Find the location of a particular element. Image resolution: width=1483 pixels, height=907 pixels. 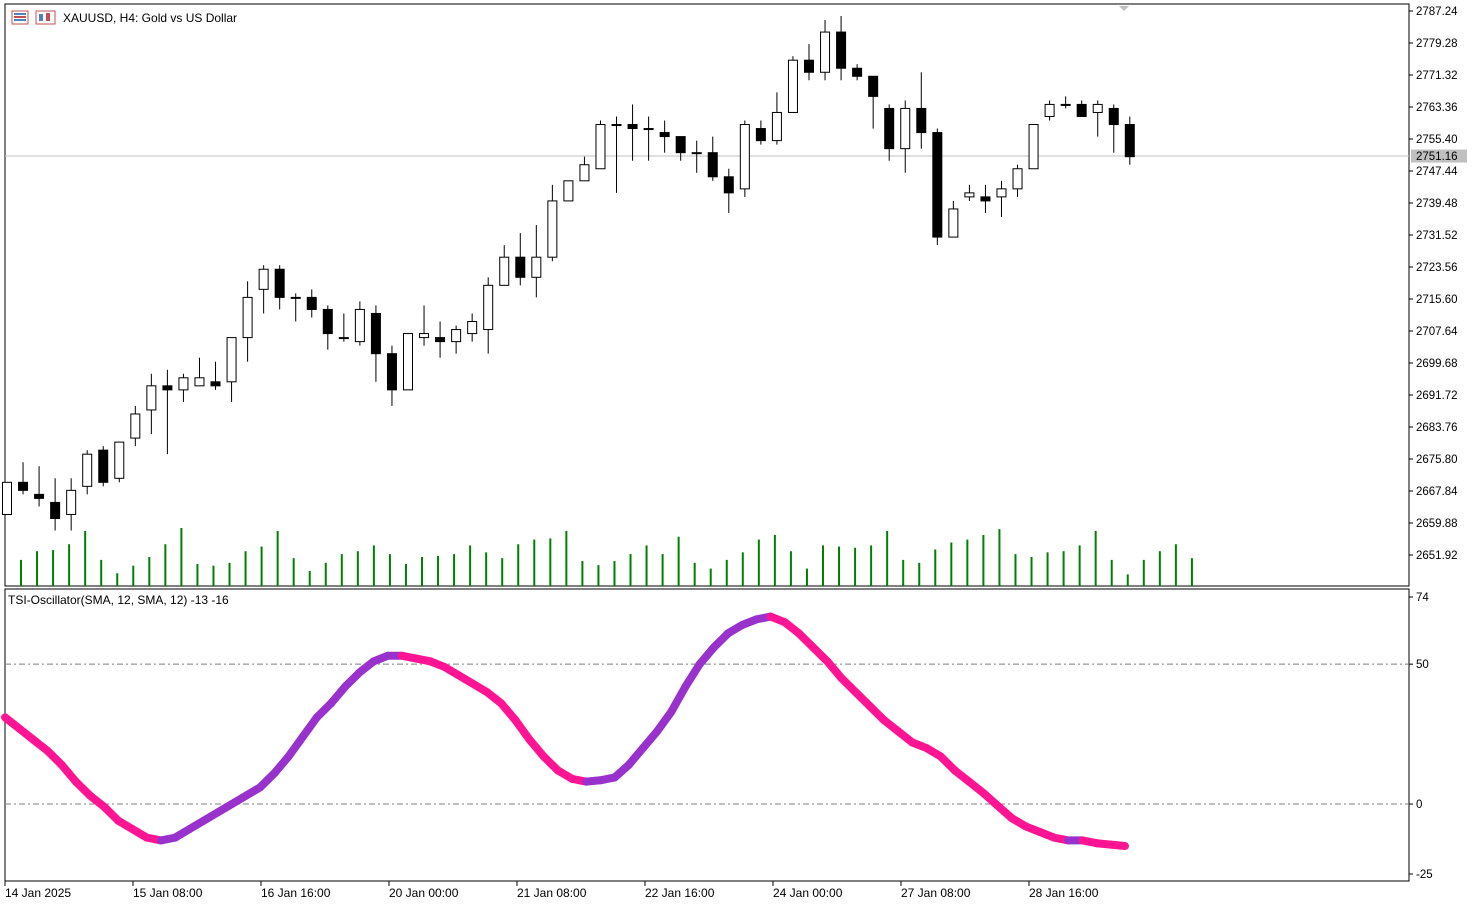

date-tick-label: 28 Jan 16:00 is located at coordinates (1064, 893).